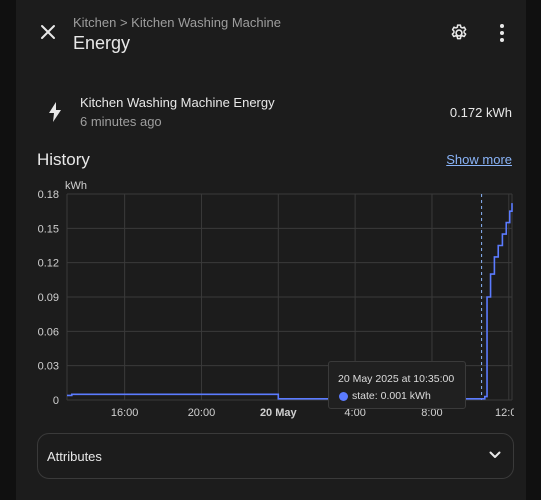 The width and height of the screenshot is (541, 500). I want to click on y-tick-label: 0, so click(56, 401).